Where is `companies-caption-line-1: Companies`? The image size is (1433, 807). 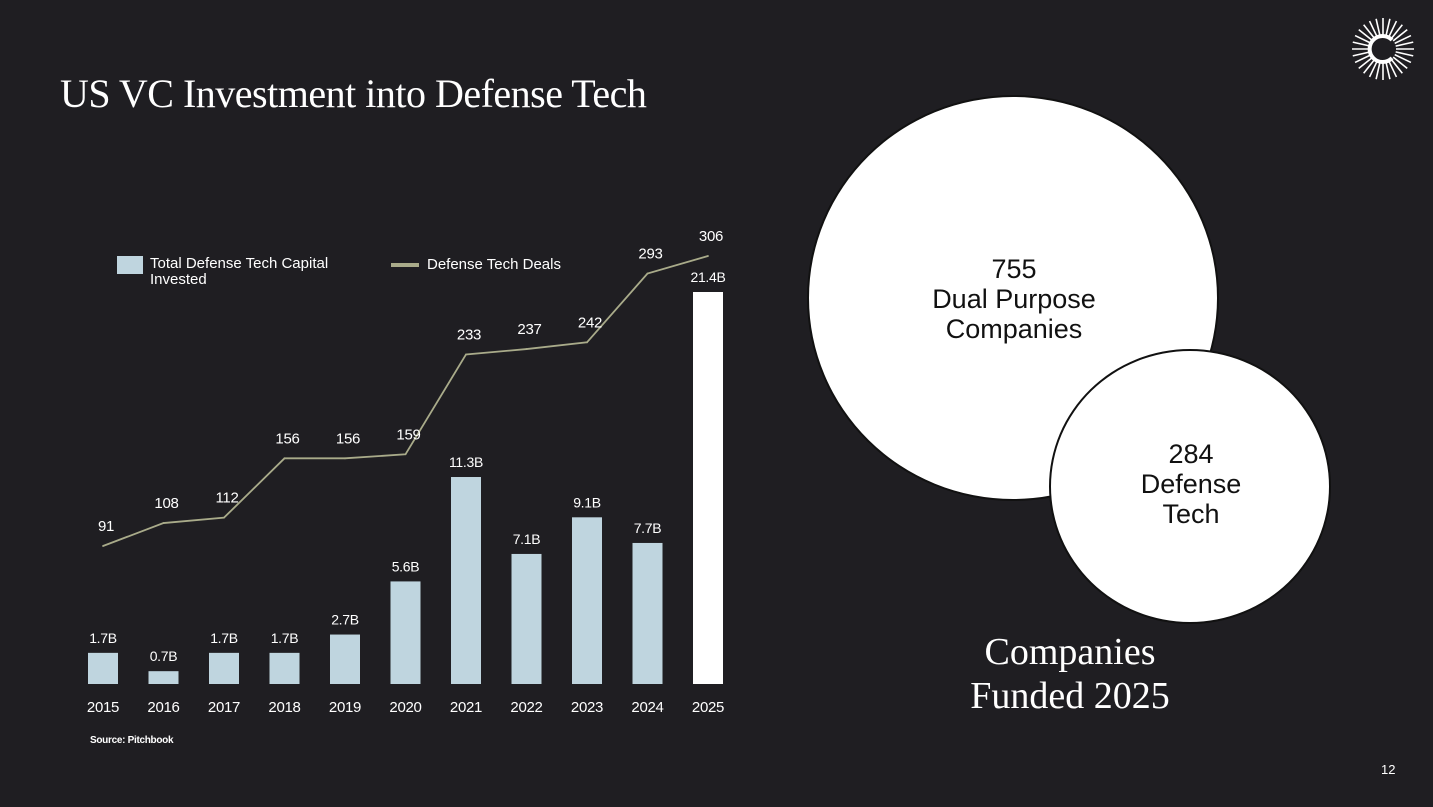 companies-caption-line-1: Companies is located at coordinates (1070, 652).